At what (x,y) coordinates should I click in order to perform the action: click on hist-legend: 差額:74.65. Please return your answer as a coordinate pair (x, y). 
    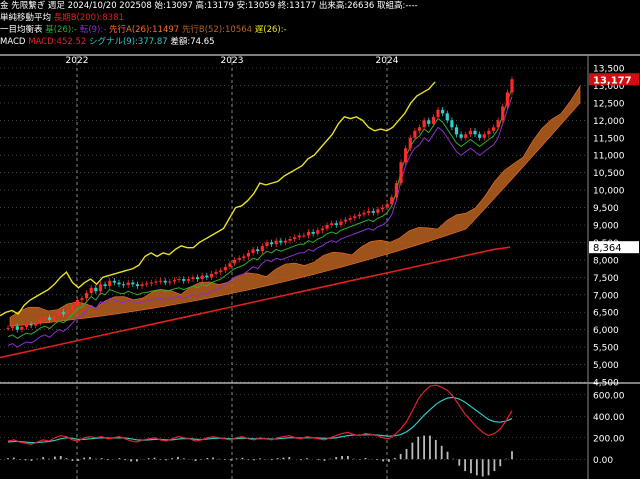
    Looking at the image, I should click on (192, 42).